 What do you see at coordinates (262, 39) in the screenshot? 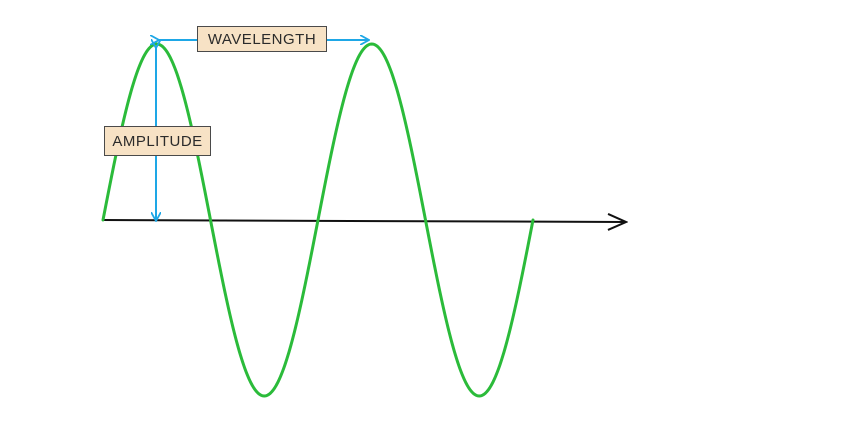
I see `wavelength-label: WAVELENGTH` at bounding box center [262, 39].